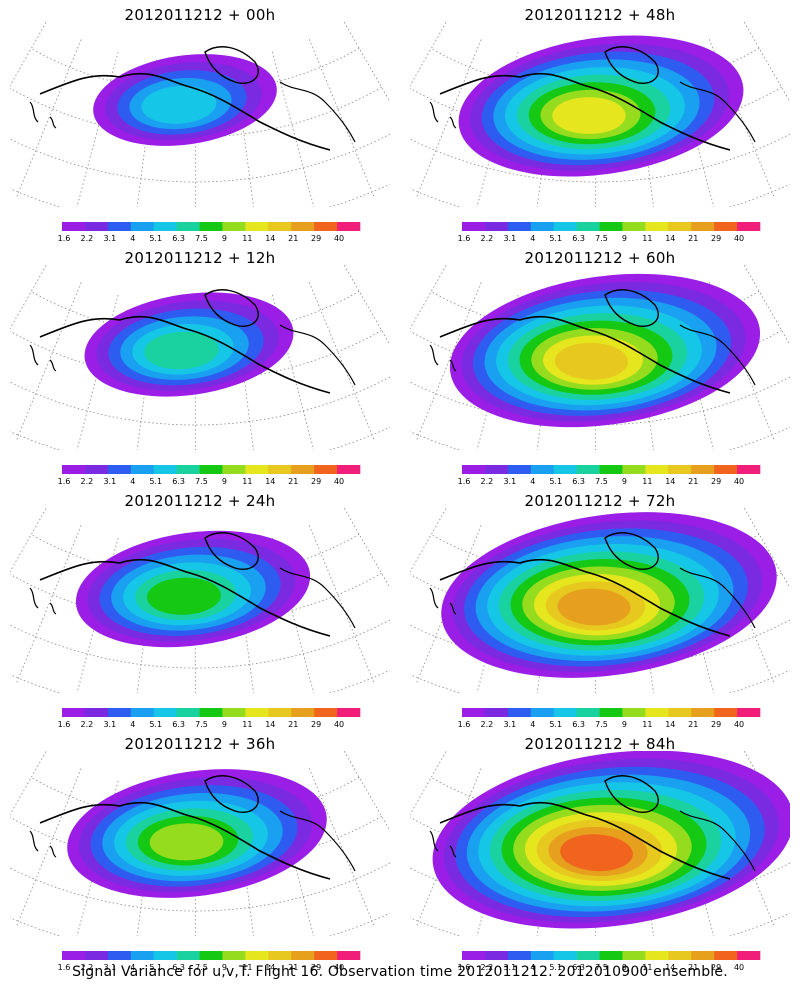  What do you see at coordinates (600, 744) in the screenshot?
I see `panel-title: 2012011212 + 84h` at bounding box center [600, 744].